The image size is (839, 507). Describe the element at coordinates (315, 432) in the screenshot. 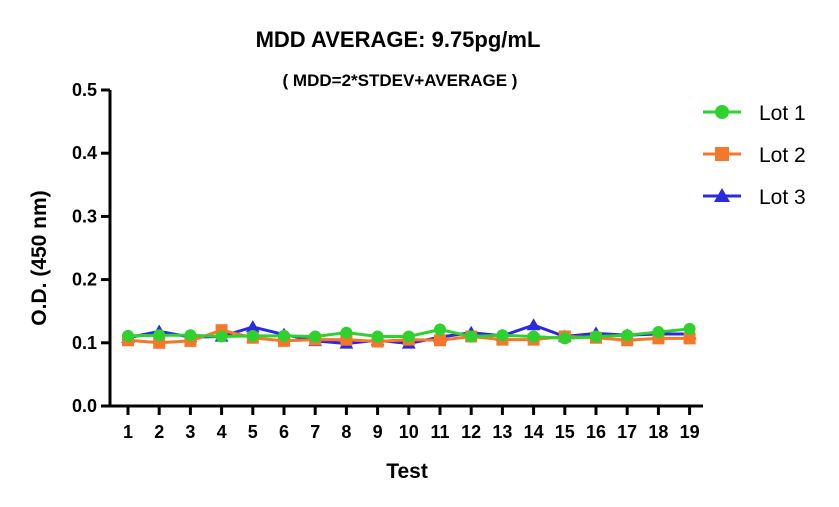

I see `x-tick-label: 7` at that location.